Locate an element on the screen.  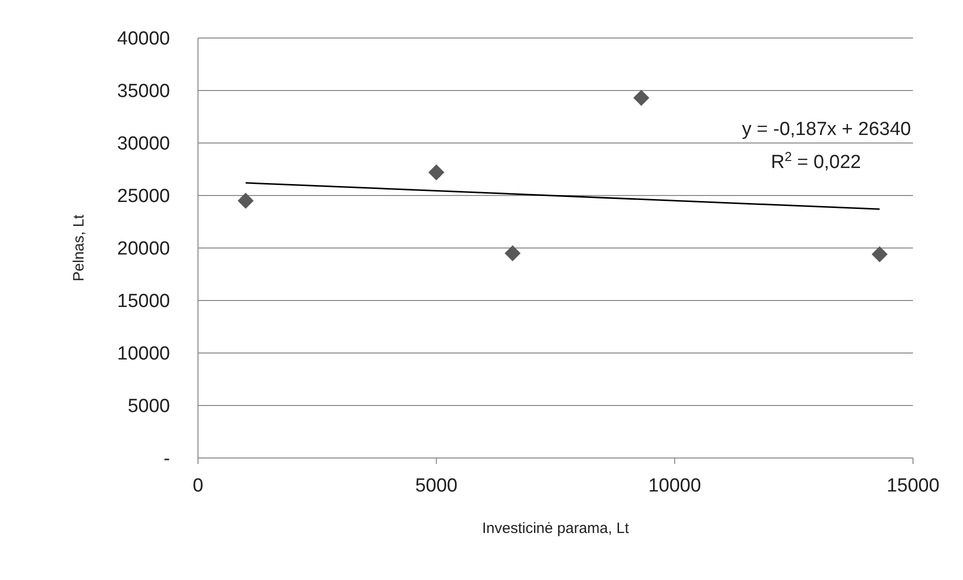
y-tick-label: - is located at coordinates (167, 459).